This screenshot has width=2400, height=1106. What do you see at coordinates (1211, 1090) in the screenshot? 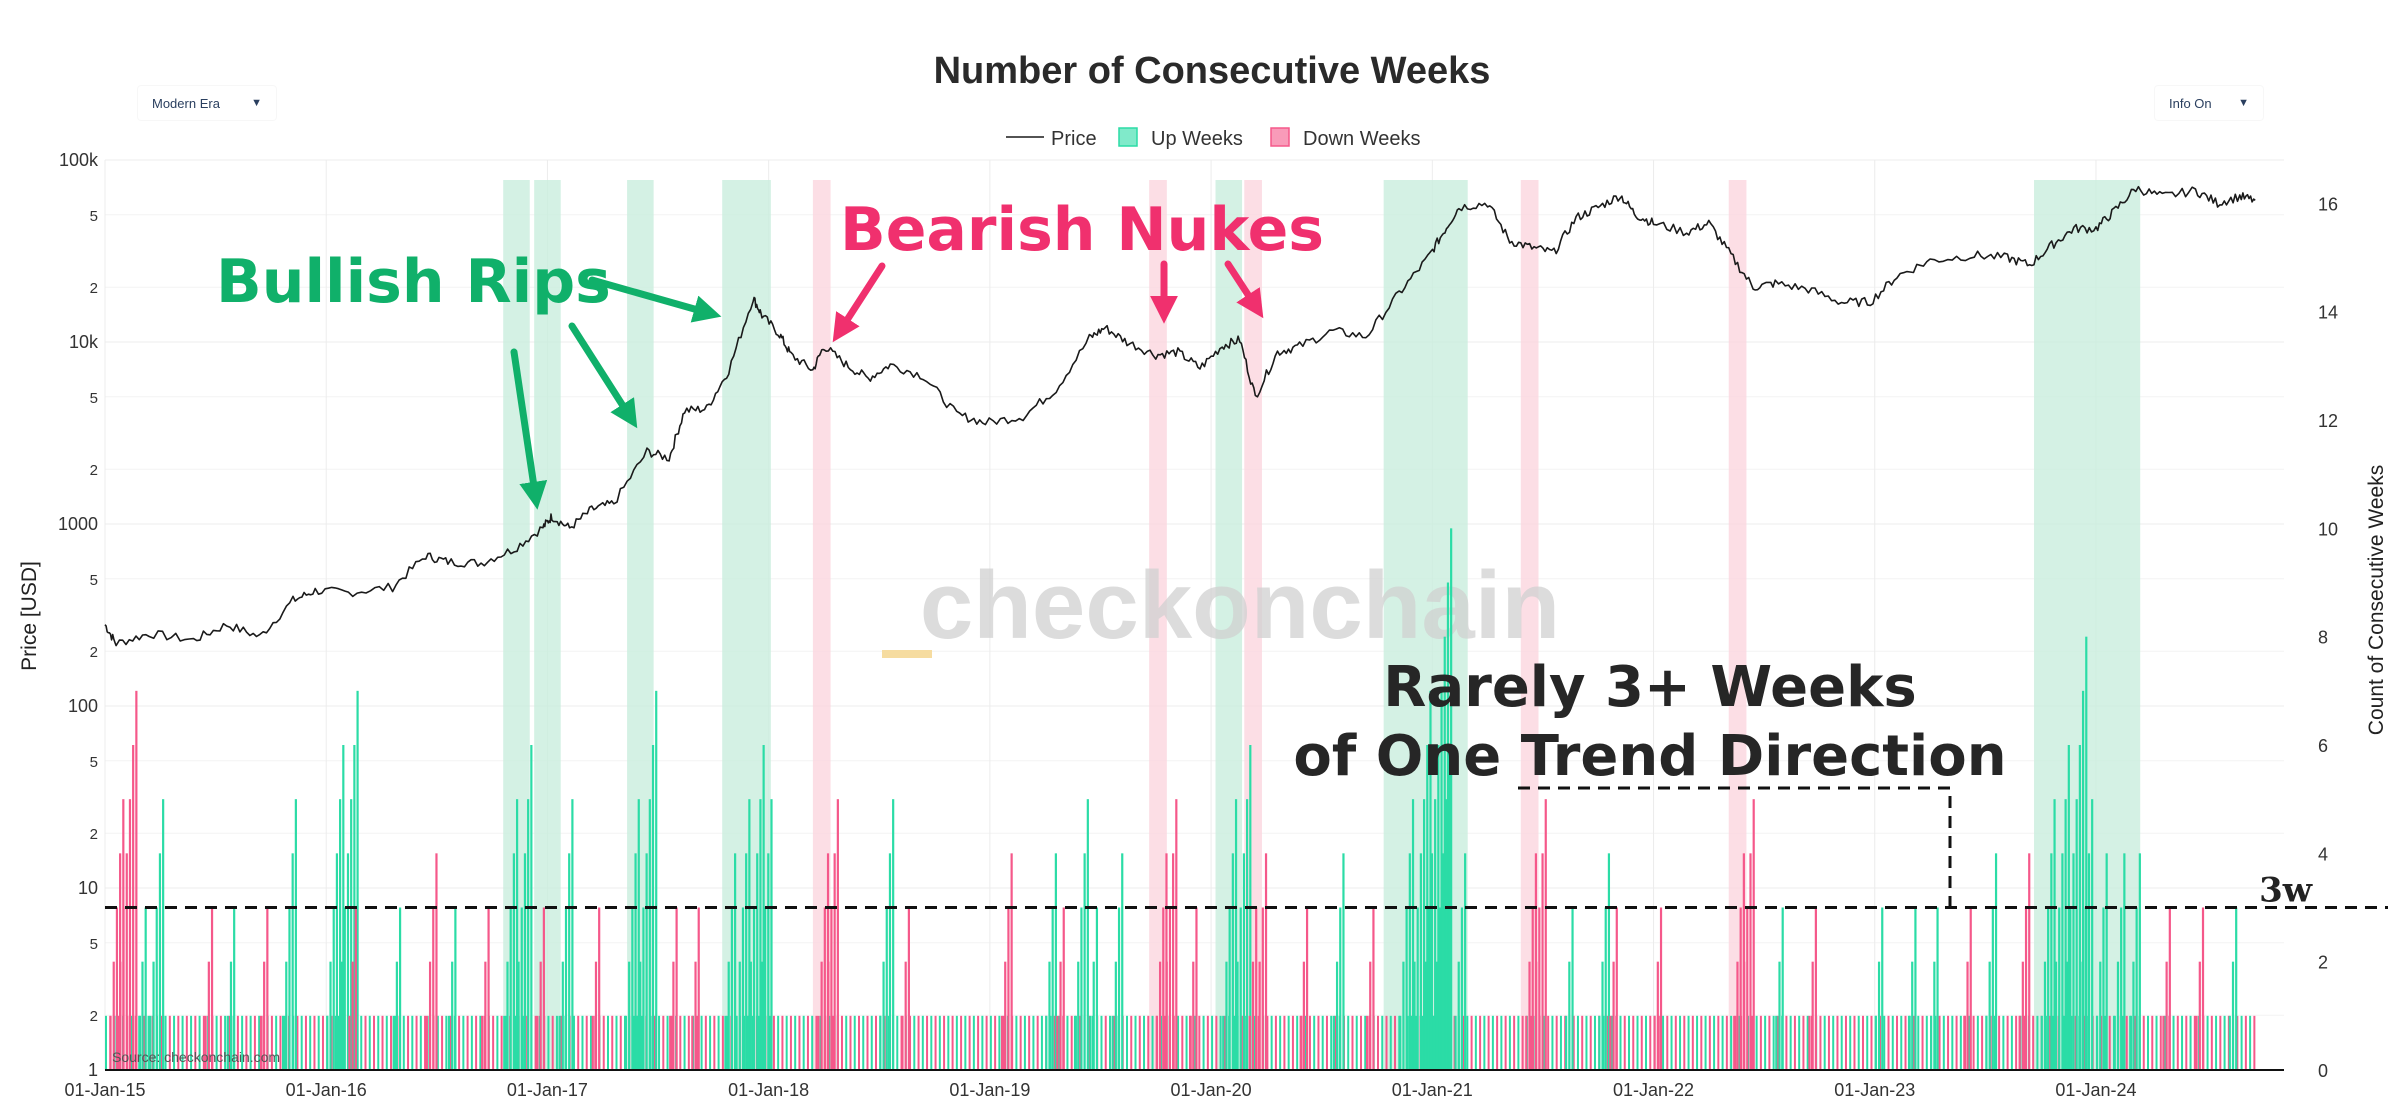
I see `x-tick-label: 01-Jan-20` at bounding box center [1211, 1090].